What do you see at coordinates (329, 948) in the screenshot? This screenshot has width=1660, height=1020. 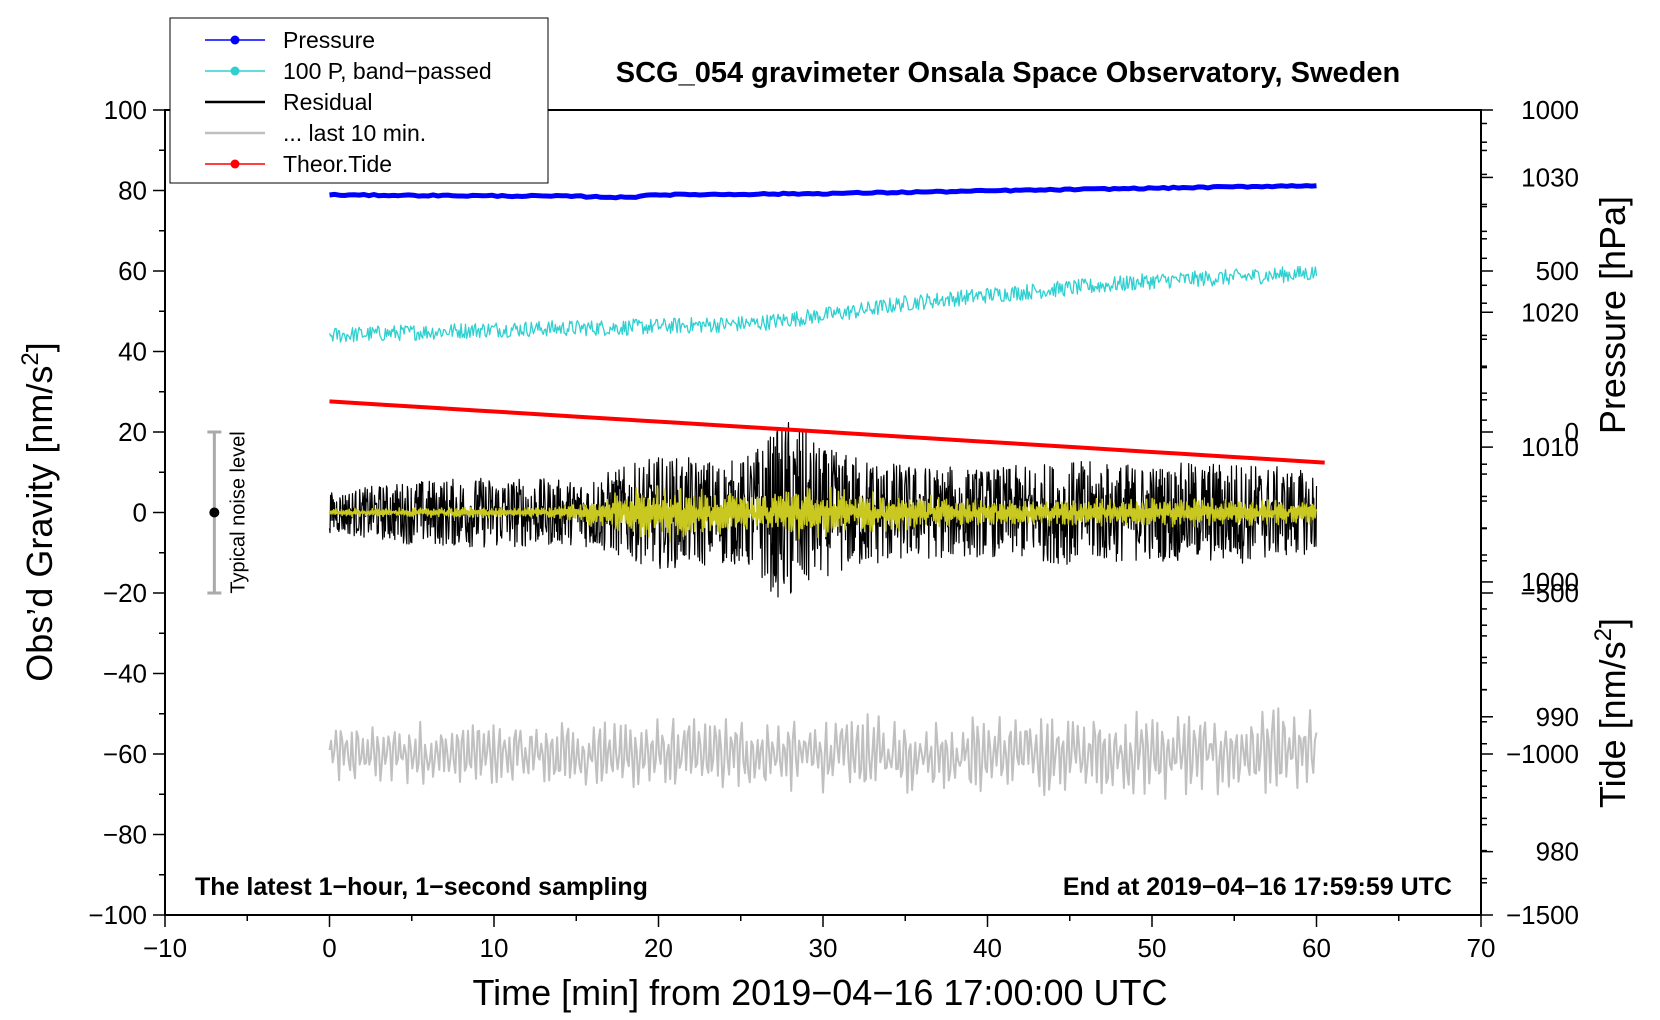 I see `x-tick-label: 0` at bounding box center [329, 948].